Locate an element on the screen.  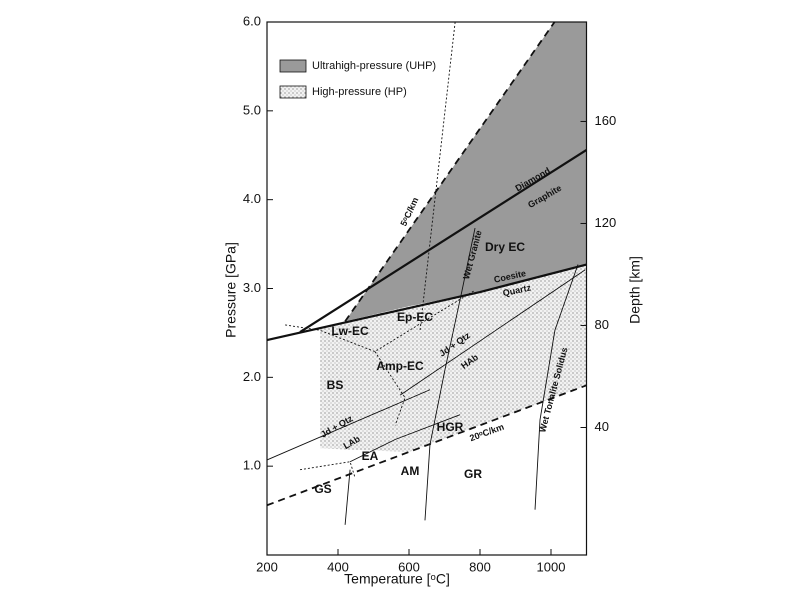
diagram-label: AM is located at coordinates (410, 471).